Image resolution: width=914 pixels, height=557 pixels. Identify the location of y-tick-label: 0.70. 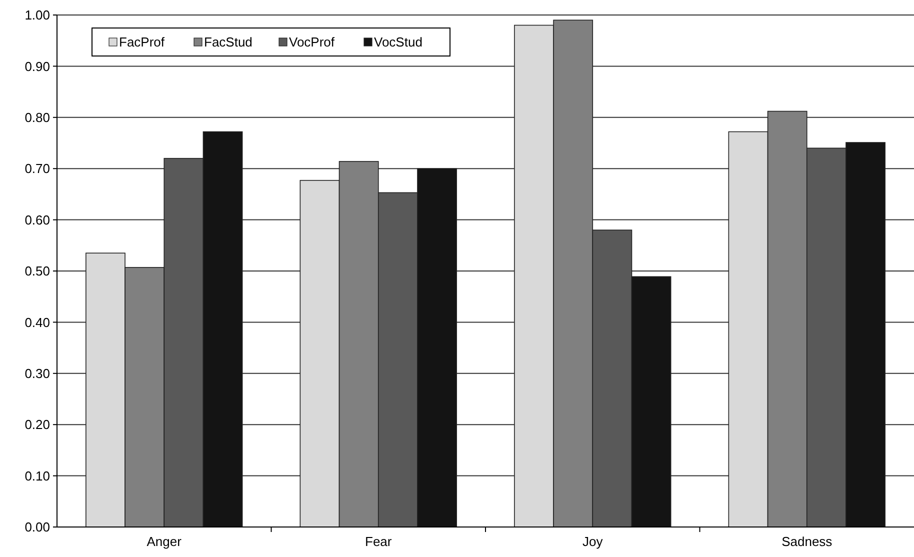
(37, 168).